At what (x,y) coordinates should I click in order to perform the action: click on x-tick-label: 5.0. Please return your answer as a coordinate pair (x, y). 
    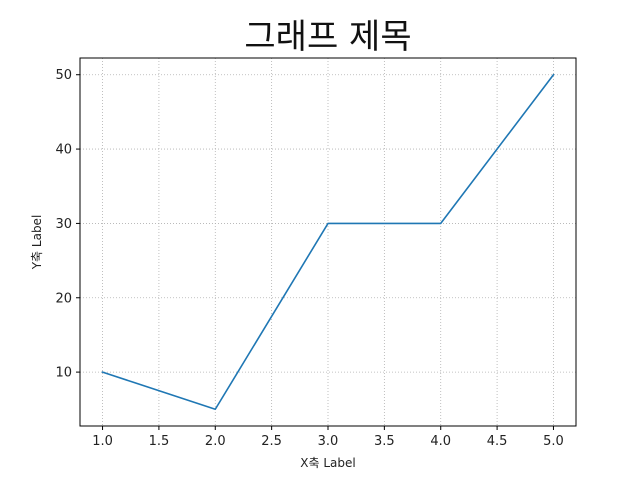
    Looking at the image, I should click on (553, 441).